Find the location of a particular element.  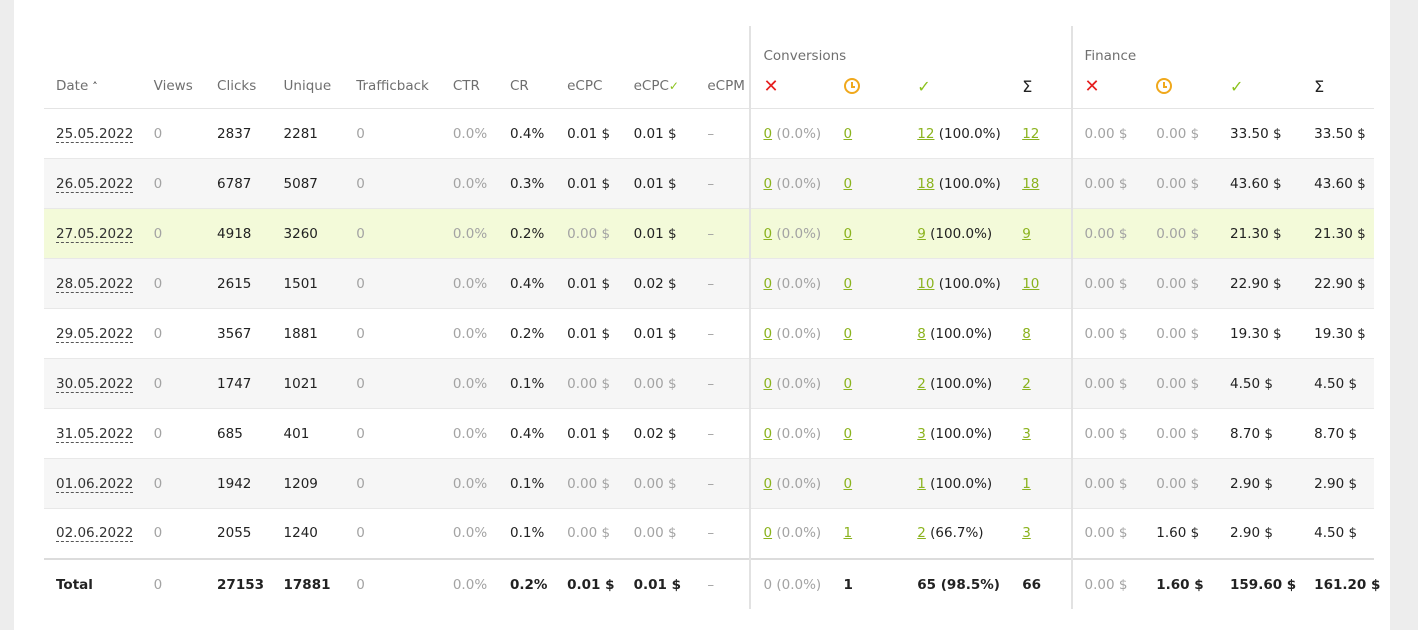

conv-total-link: 10 is located at coordinates (1031, 283).